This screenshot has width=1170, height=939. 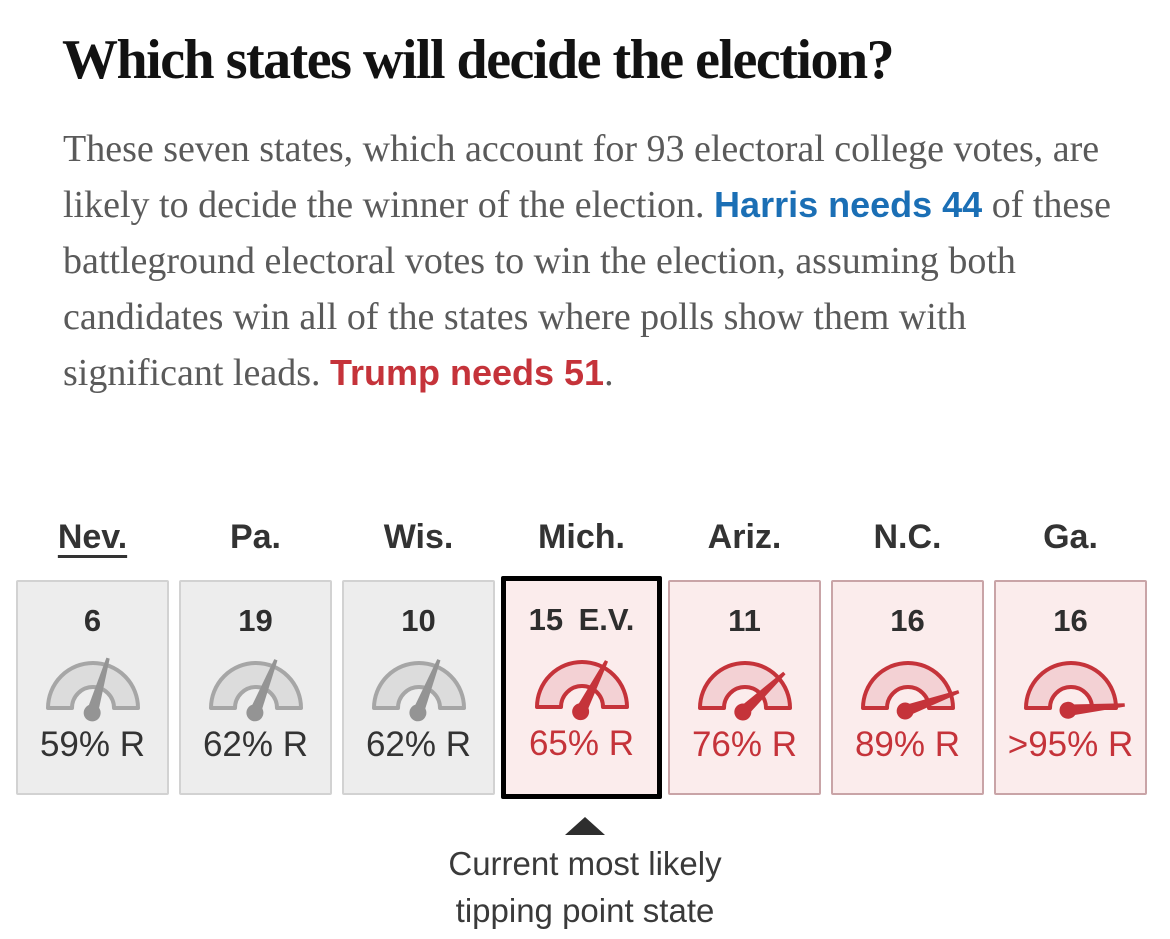 What do you see at coordinates (581, 619) in the screenshot?
I see `electoral-votes-value: 15 E.V.` at bounding box center [581, 619].